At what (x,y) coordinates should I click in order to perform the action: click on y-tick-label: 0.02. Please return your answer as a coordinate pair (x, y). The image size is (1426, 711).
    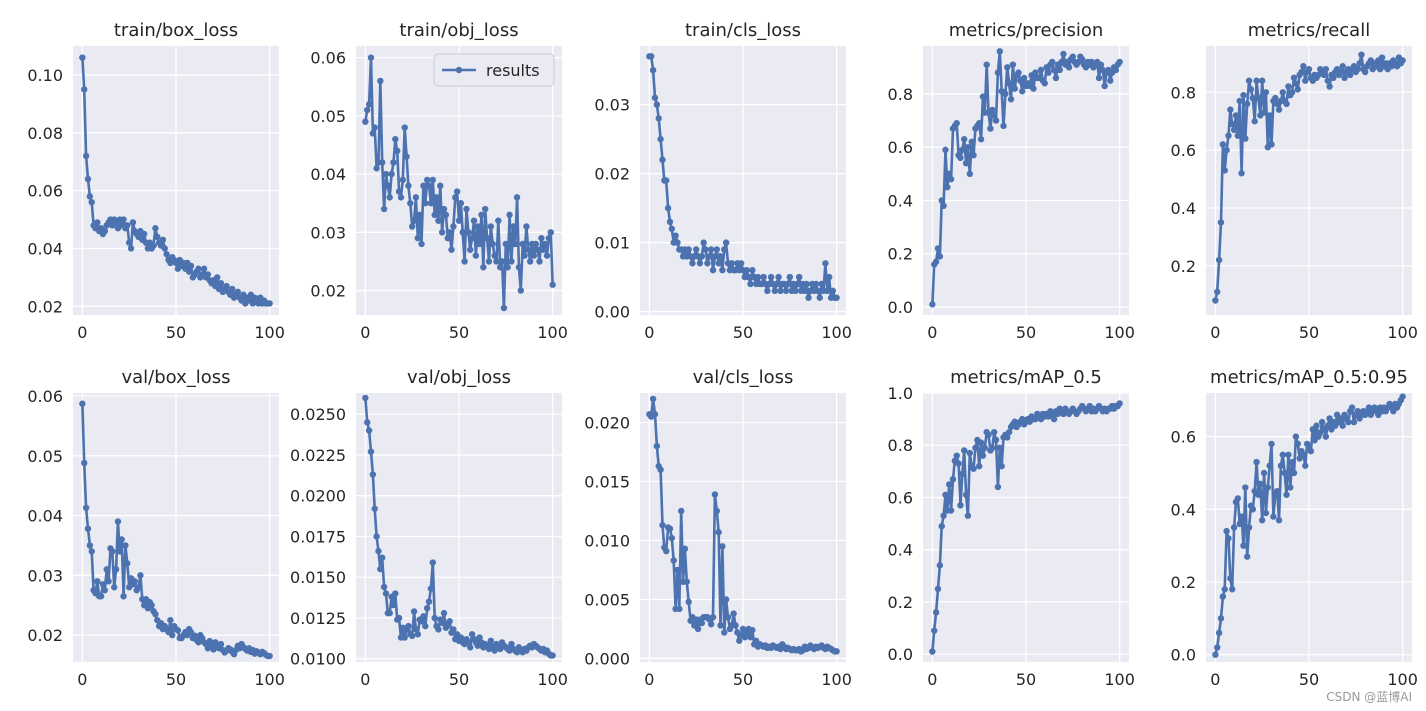
    Looking at the image, I should click on (612, 174).